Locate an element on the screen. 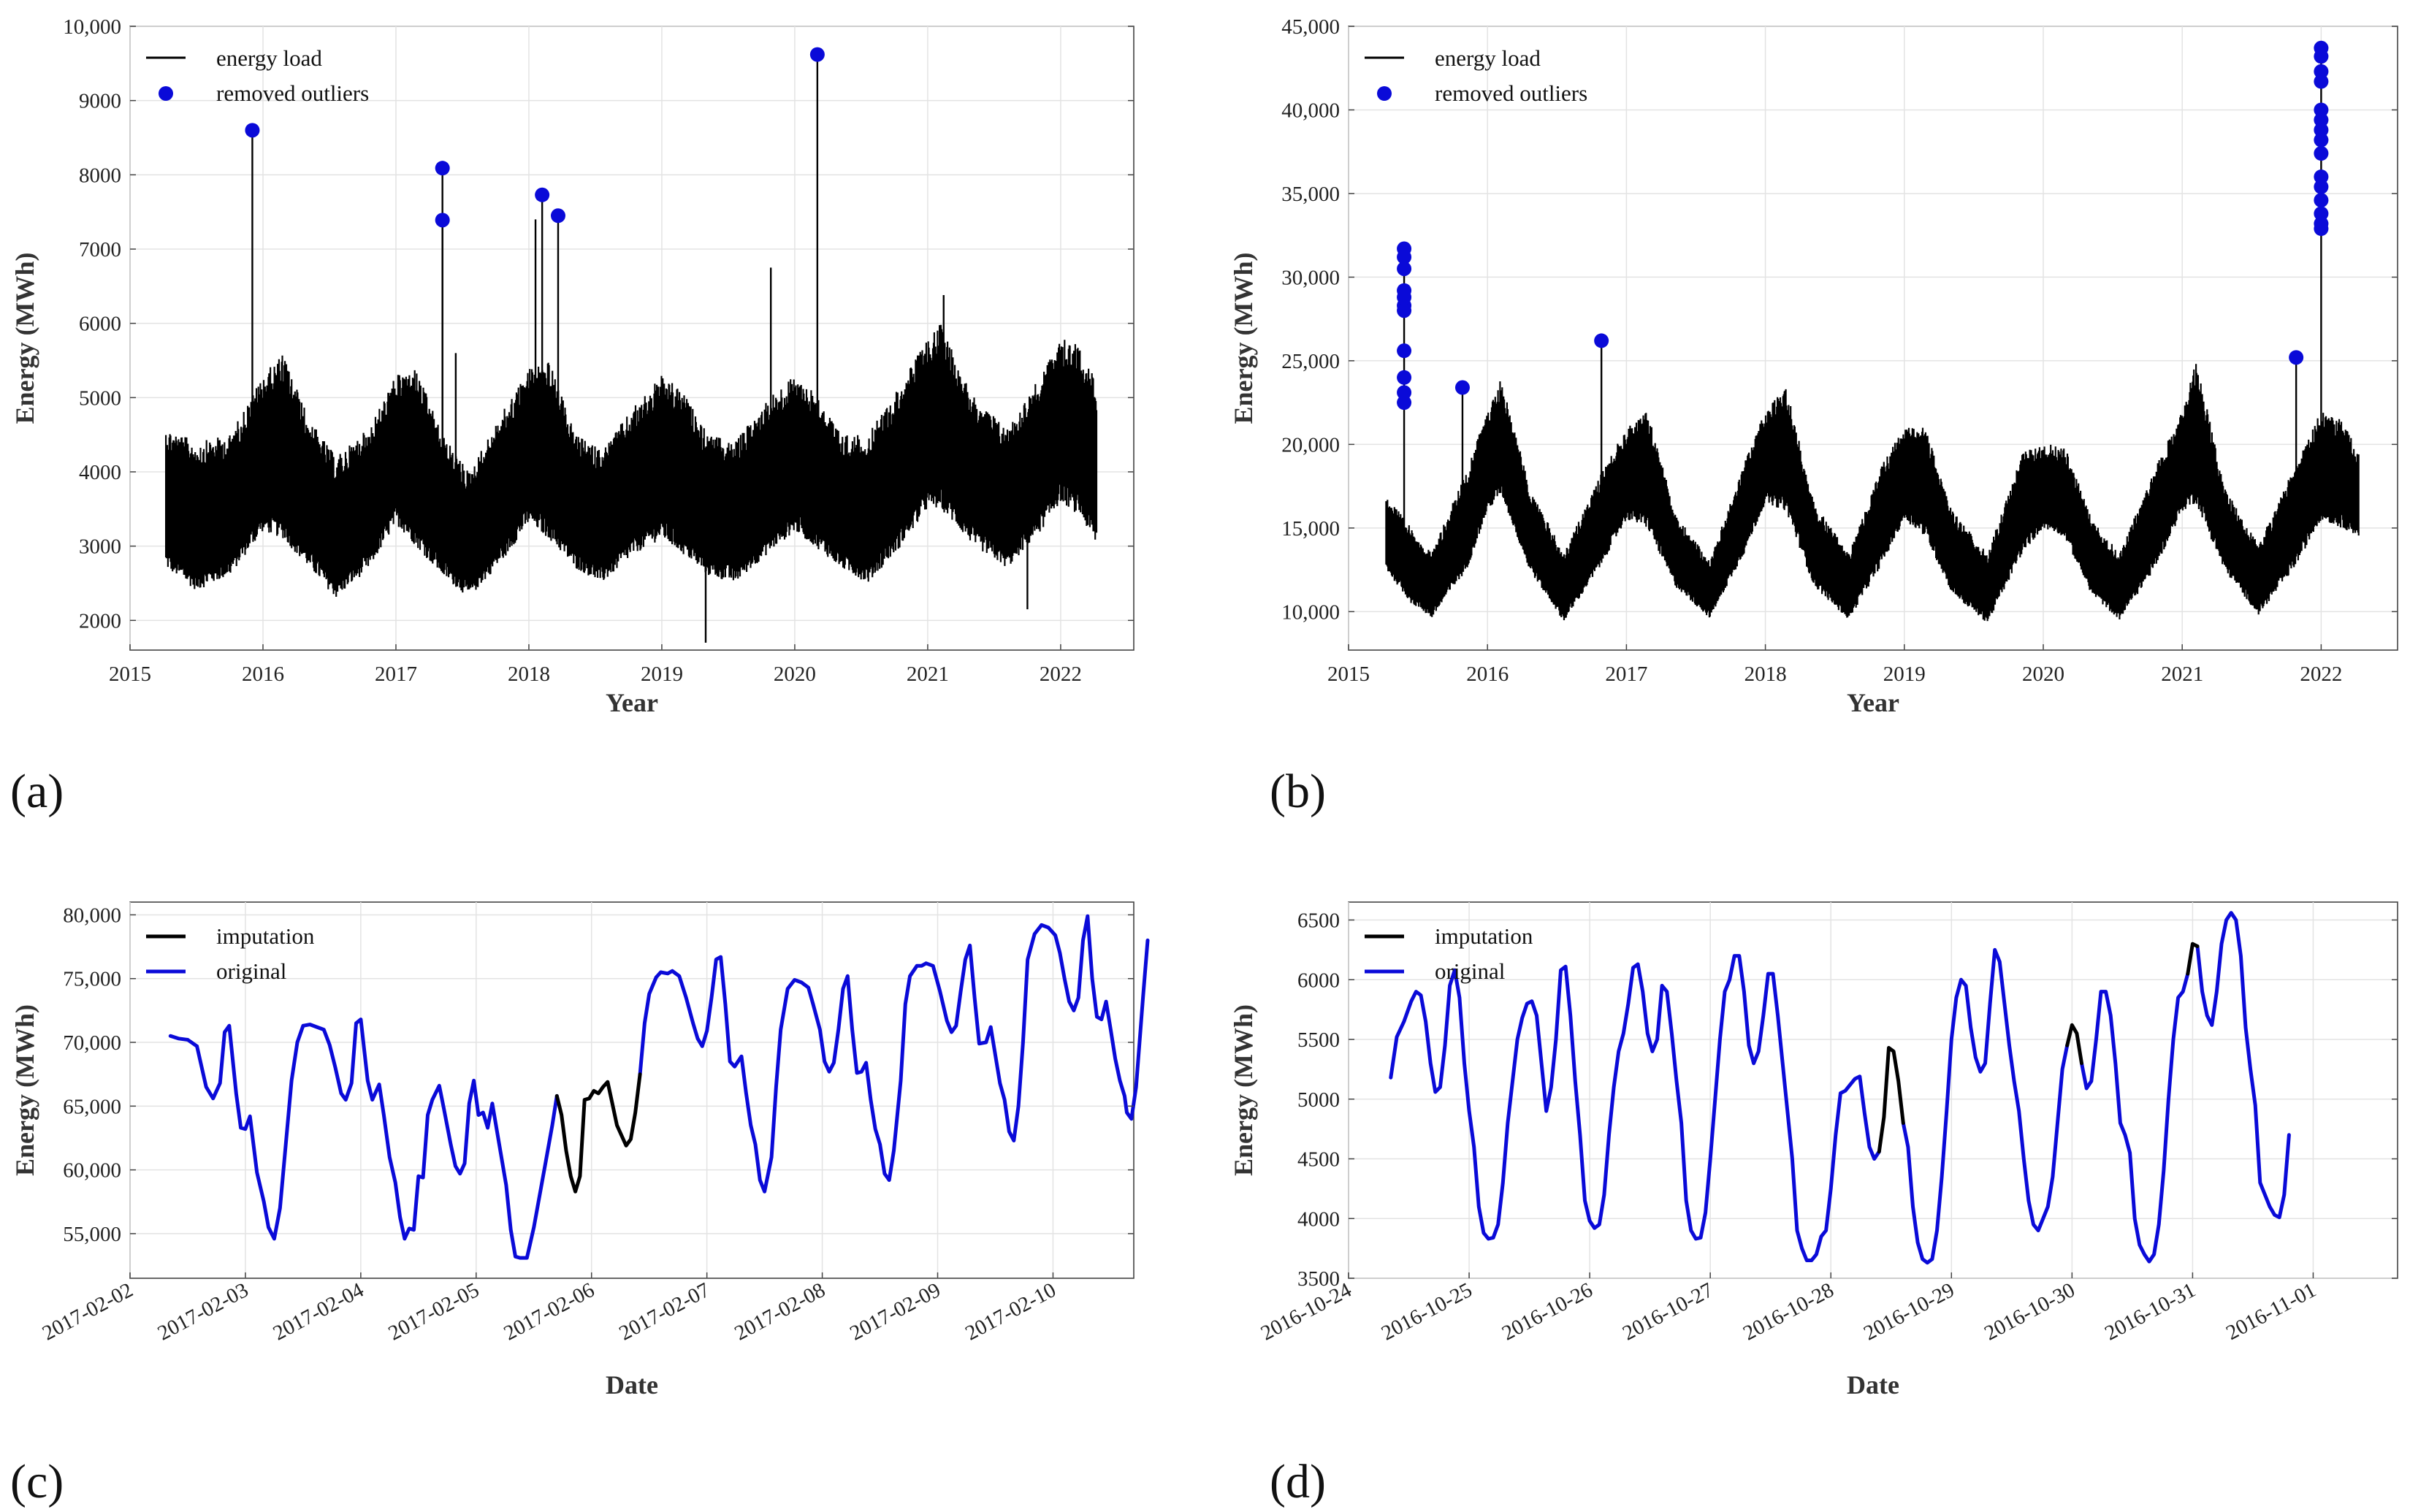 This screenshot has width=2410, height=1512. original-series is located at coordinates (1840, 1088).